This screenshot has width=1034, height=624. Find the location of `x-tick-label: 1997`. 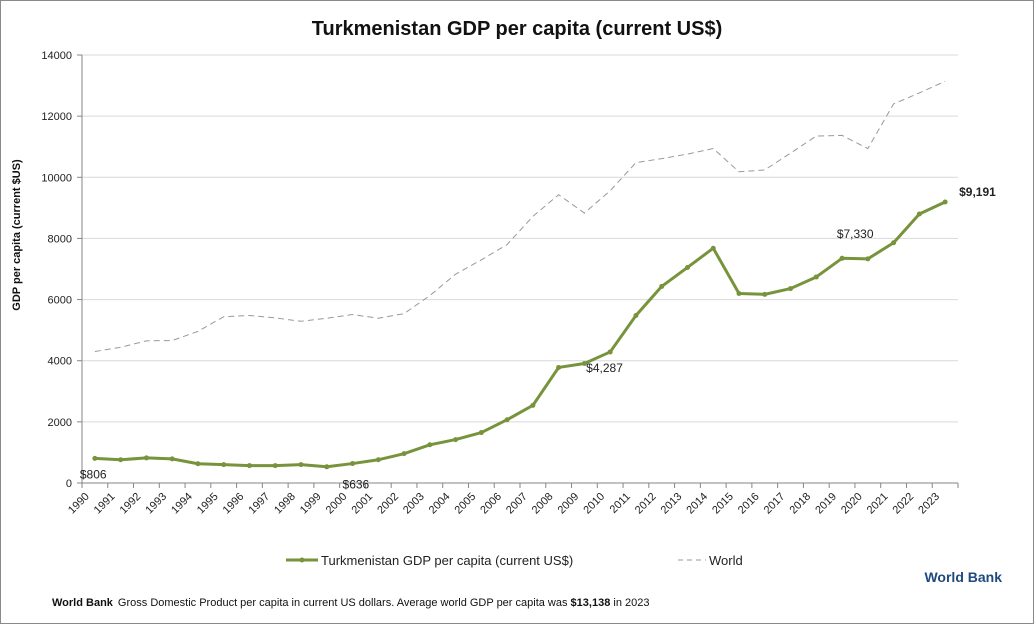

x-tick-label: 1997 is located at coordinates (259, 504).